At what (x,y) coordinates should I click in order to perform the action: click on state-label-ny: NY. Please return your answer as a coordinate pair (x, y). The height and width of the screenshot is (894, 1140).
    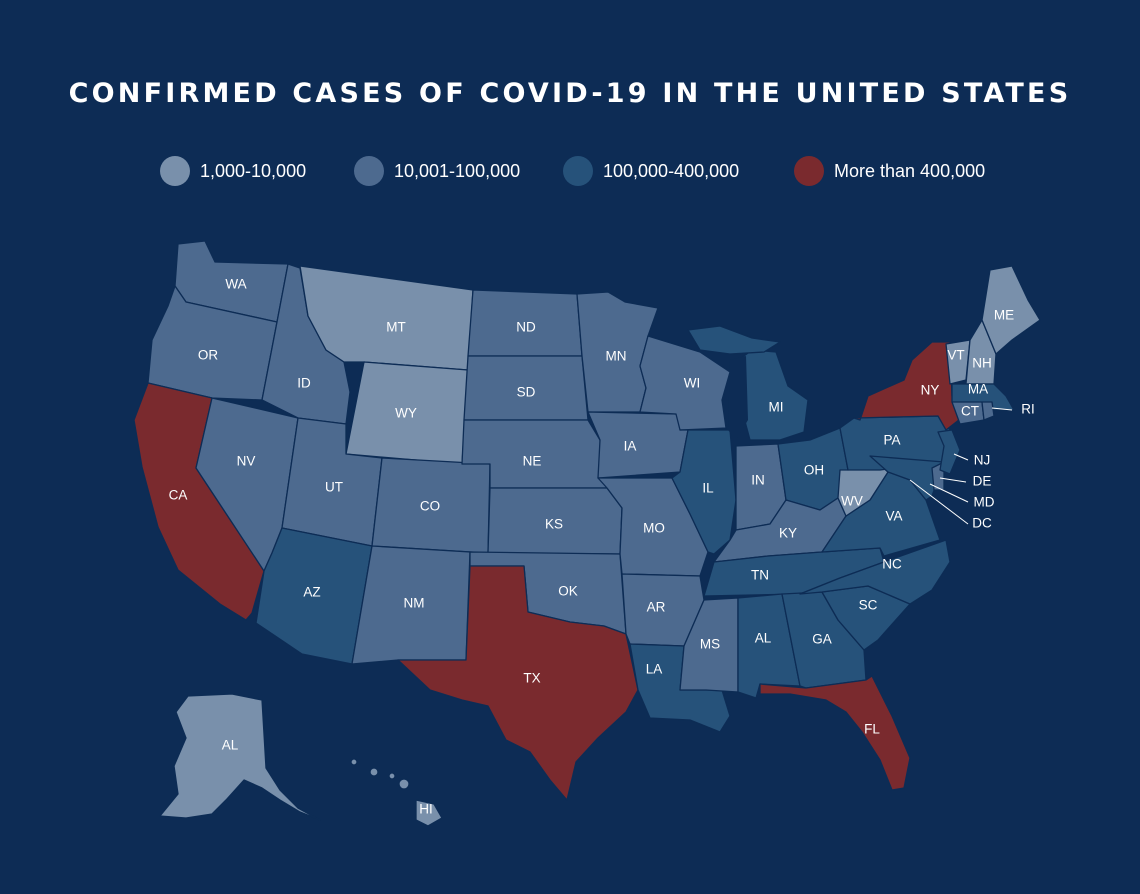
    Looking at the image, I should click on (930, 390).